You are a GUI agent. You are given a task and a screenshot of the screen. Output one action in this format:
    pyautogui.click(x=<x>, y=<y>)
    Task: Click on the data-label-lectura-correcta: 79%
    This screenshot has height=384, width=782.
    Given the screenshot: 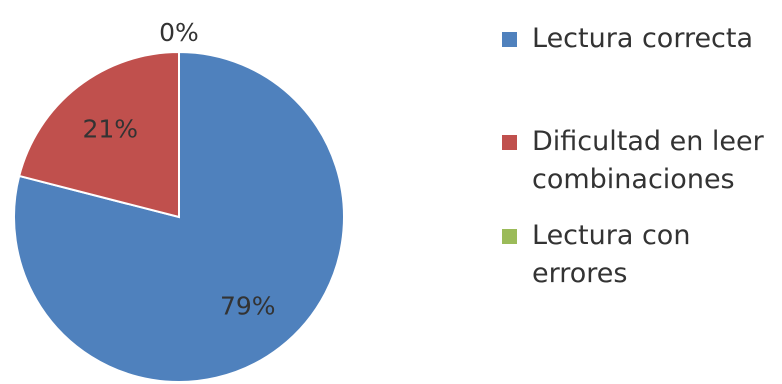 What is the action you would take?
    pyautogui.click(x=248, y=306)
    